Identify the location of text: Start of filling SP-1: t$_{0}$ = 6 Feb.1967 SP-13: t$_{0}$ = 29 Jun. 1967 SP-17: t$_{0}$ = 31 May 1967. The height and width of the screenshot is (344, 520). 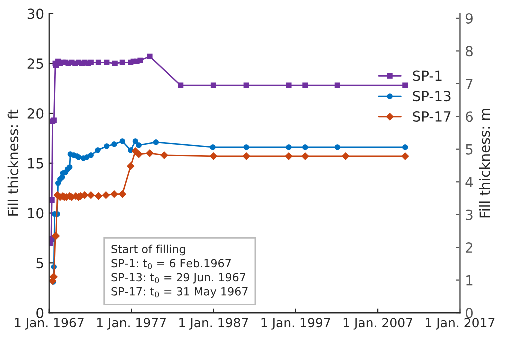
(180, 271).